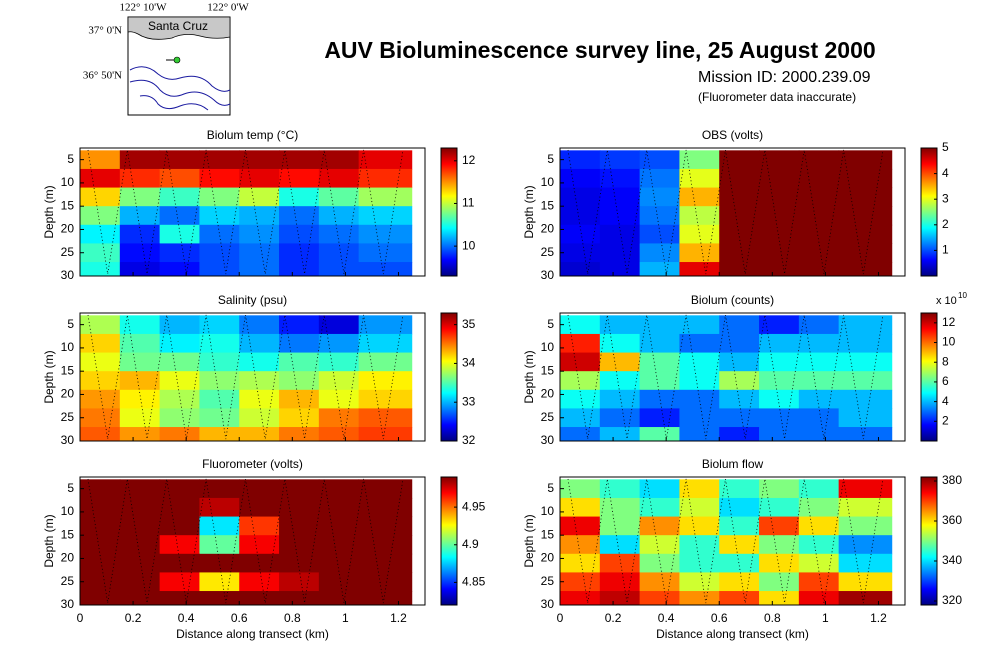 The height and width of the screenshot is (650, 1000). Describe the element at coordinates (726, 541) in the screenshot. I see `cells` at that location.